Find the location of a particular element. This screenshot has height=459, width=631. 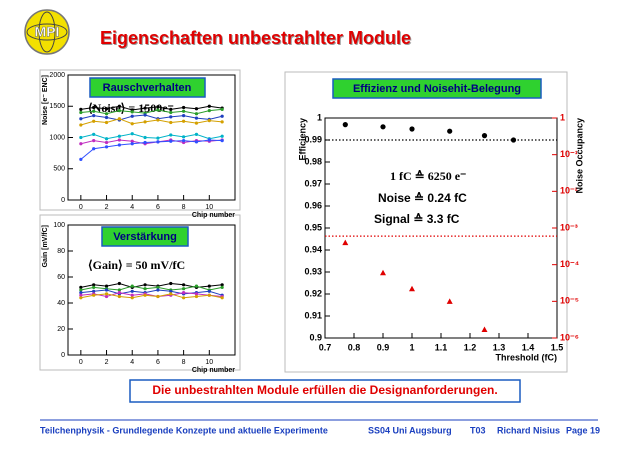

y-tick-label: 80 is located at coordinates (61, 251).